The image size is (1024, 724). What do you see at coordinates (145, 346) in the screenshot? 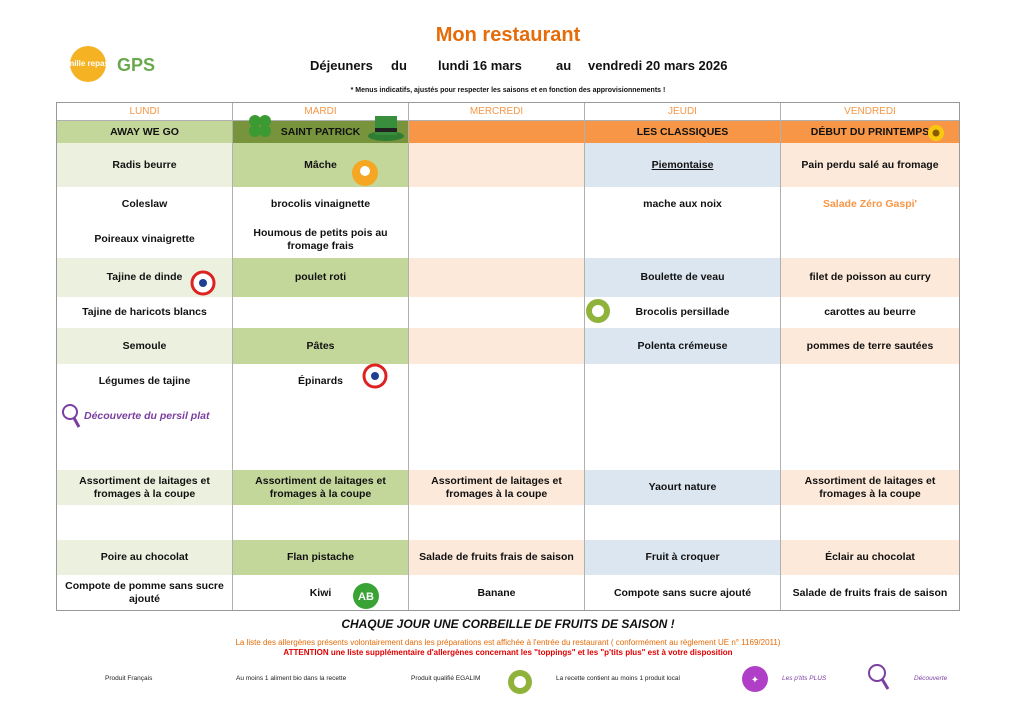
I see `menu-cell: Semoule` at bounding box center [145, 346].